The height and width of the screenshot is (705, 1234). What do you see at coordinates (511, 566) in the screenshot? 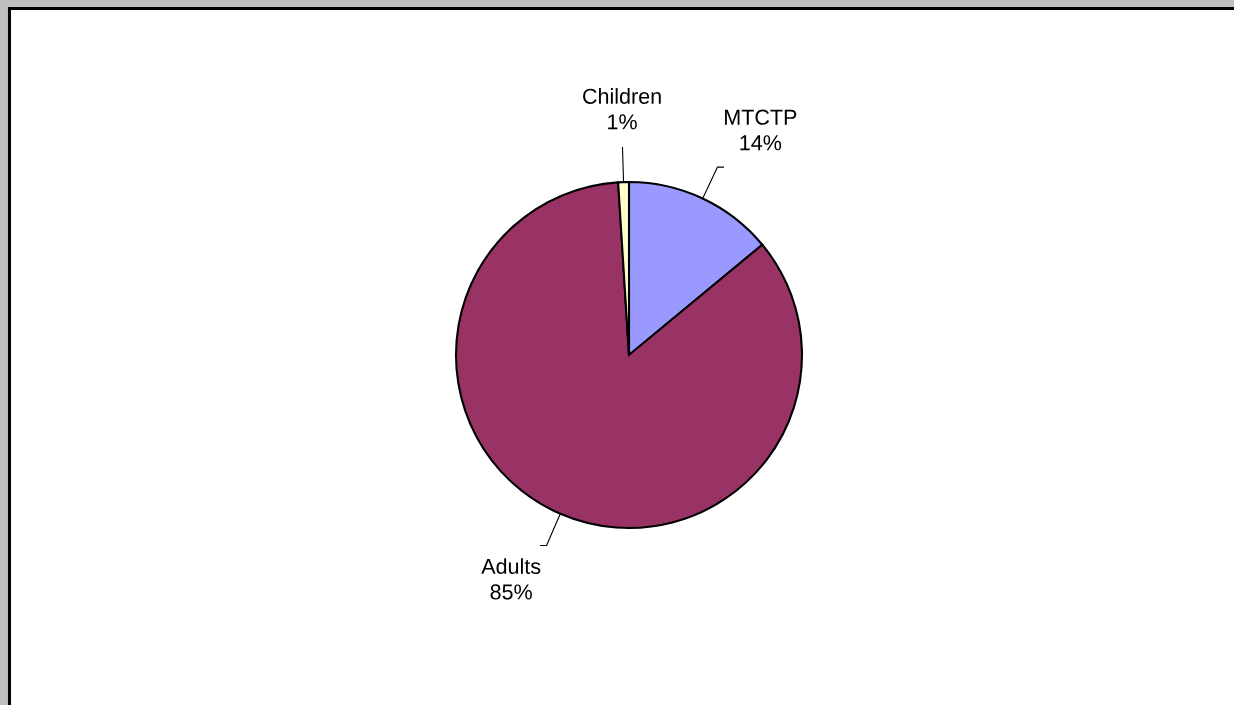
I see `slice-label: Adults` at bounding box center [511, 566].